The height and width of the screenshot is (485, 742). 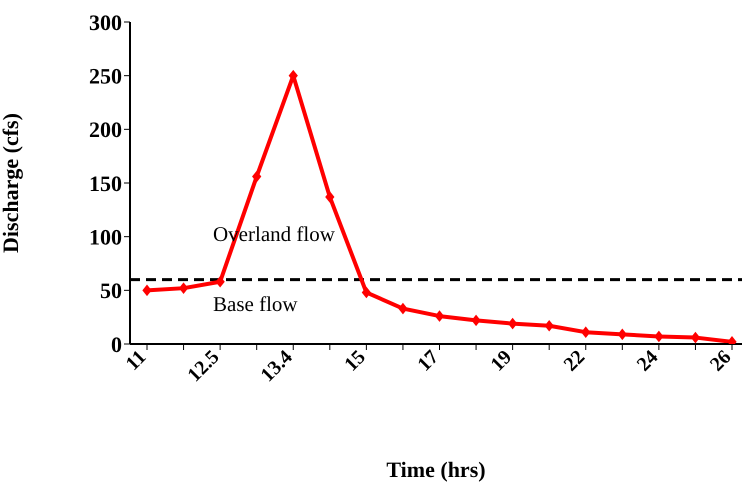 I want to click on x-tick-label: 13.4, so click(x=276, y=366).